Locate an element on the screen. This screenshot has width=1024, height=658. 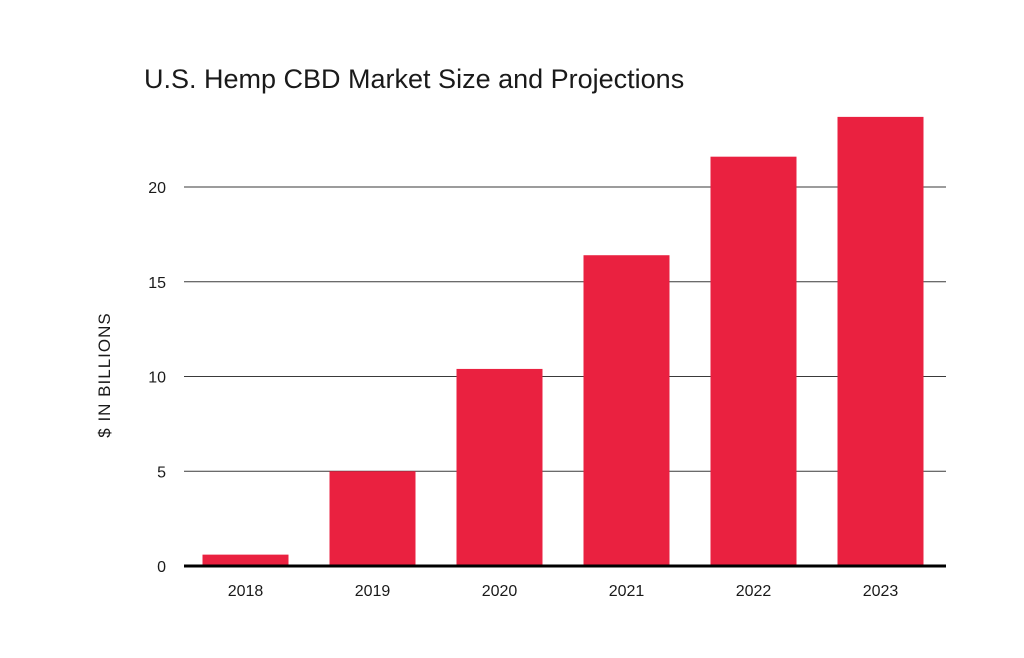
x-tick-label: 2021 is located at coordinates (627, 591).